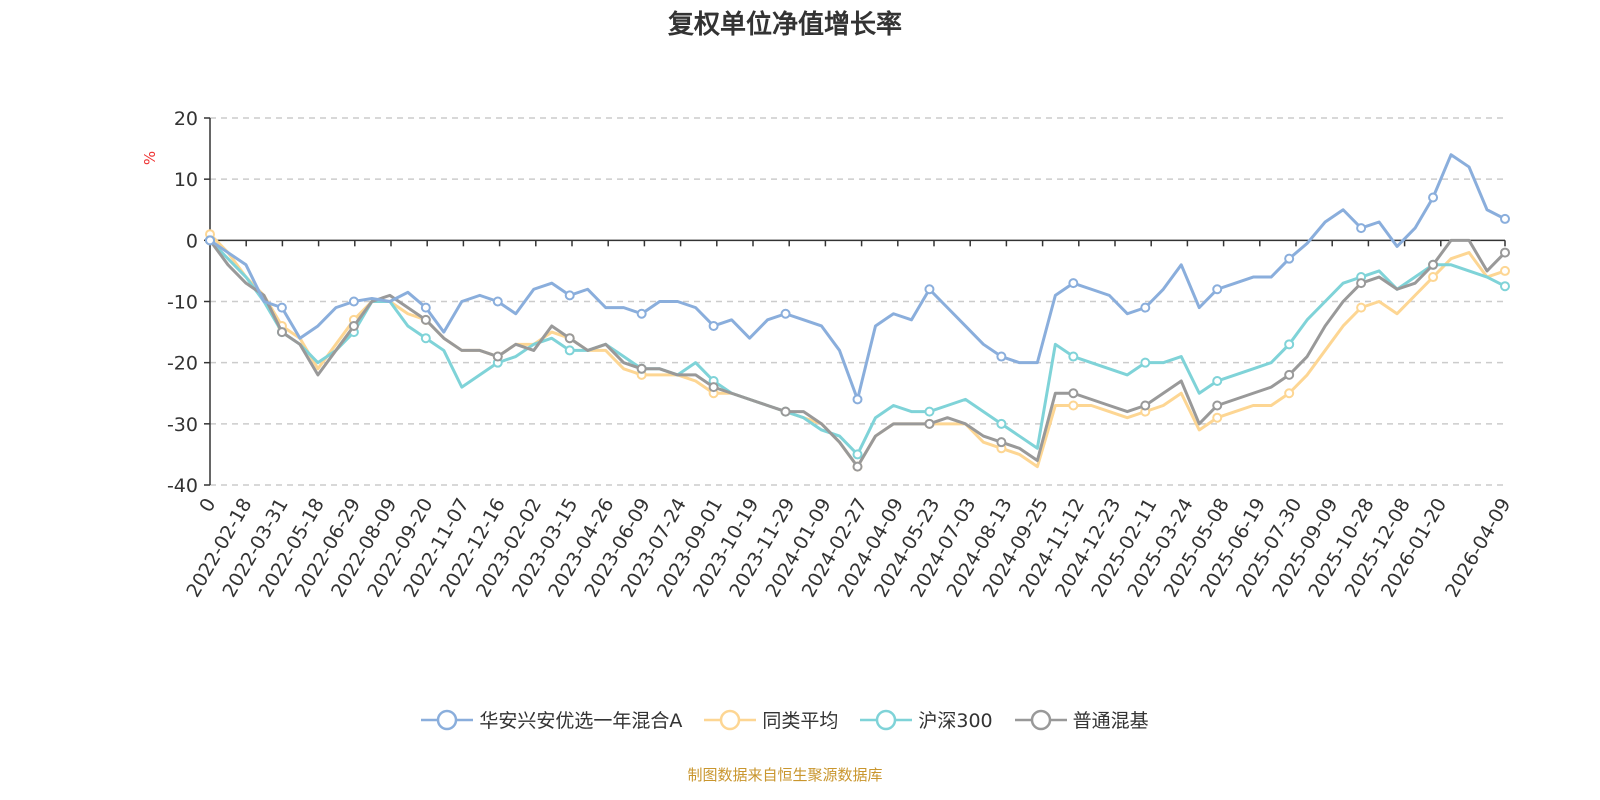  Describe the element at coordinates (1478, 548) in the screenshot. I see `x-tick-label: 2026-04-09` at that location.